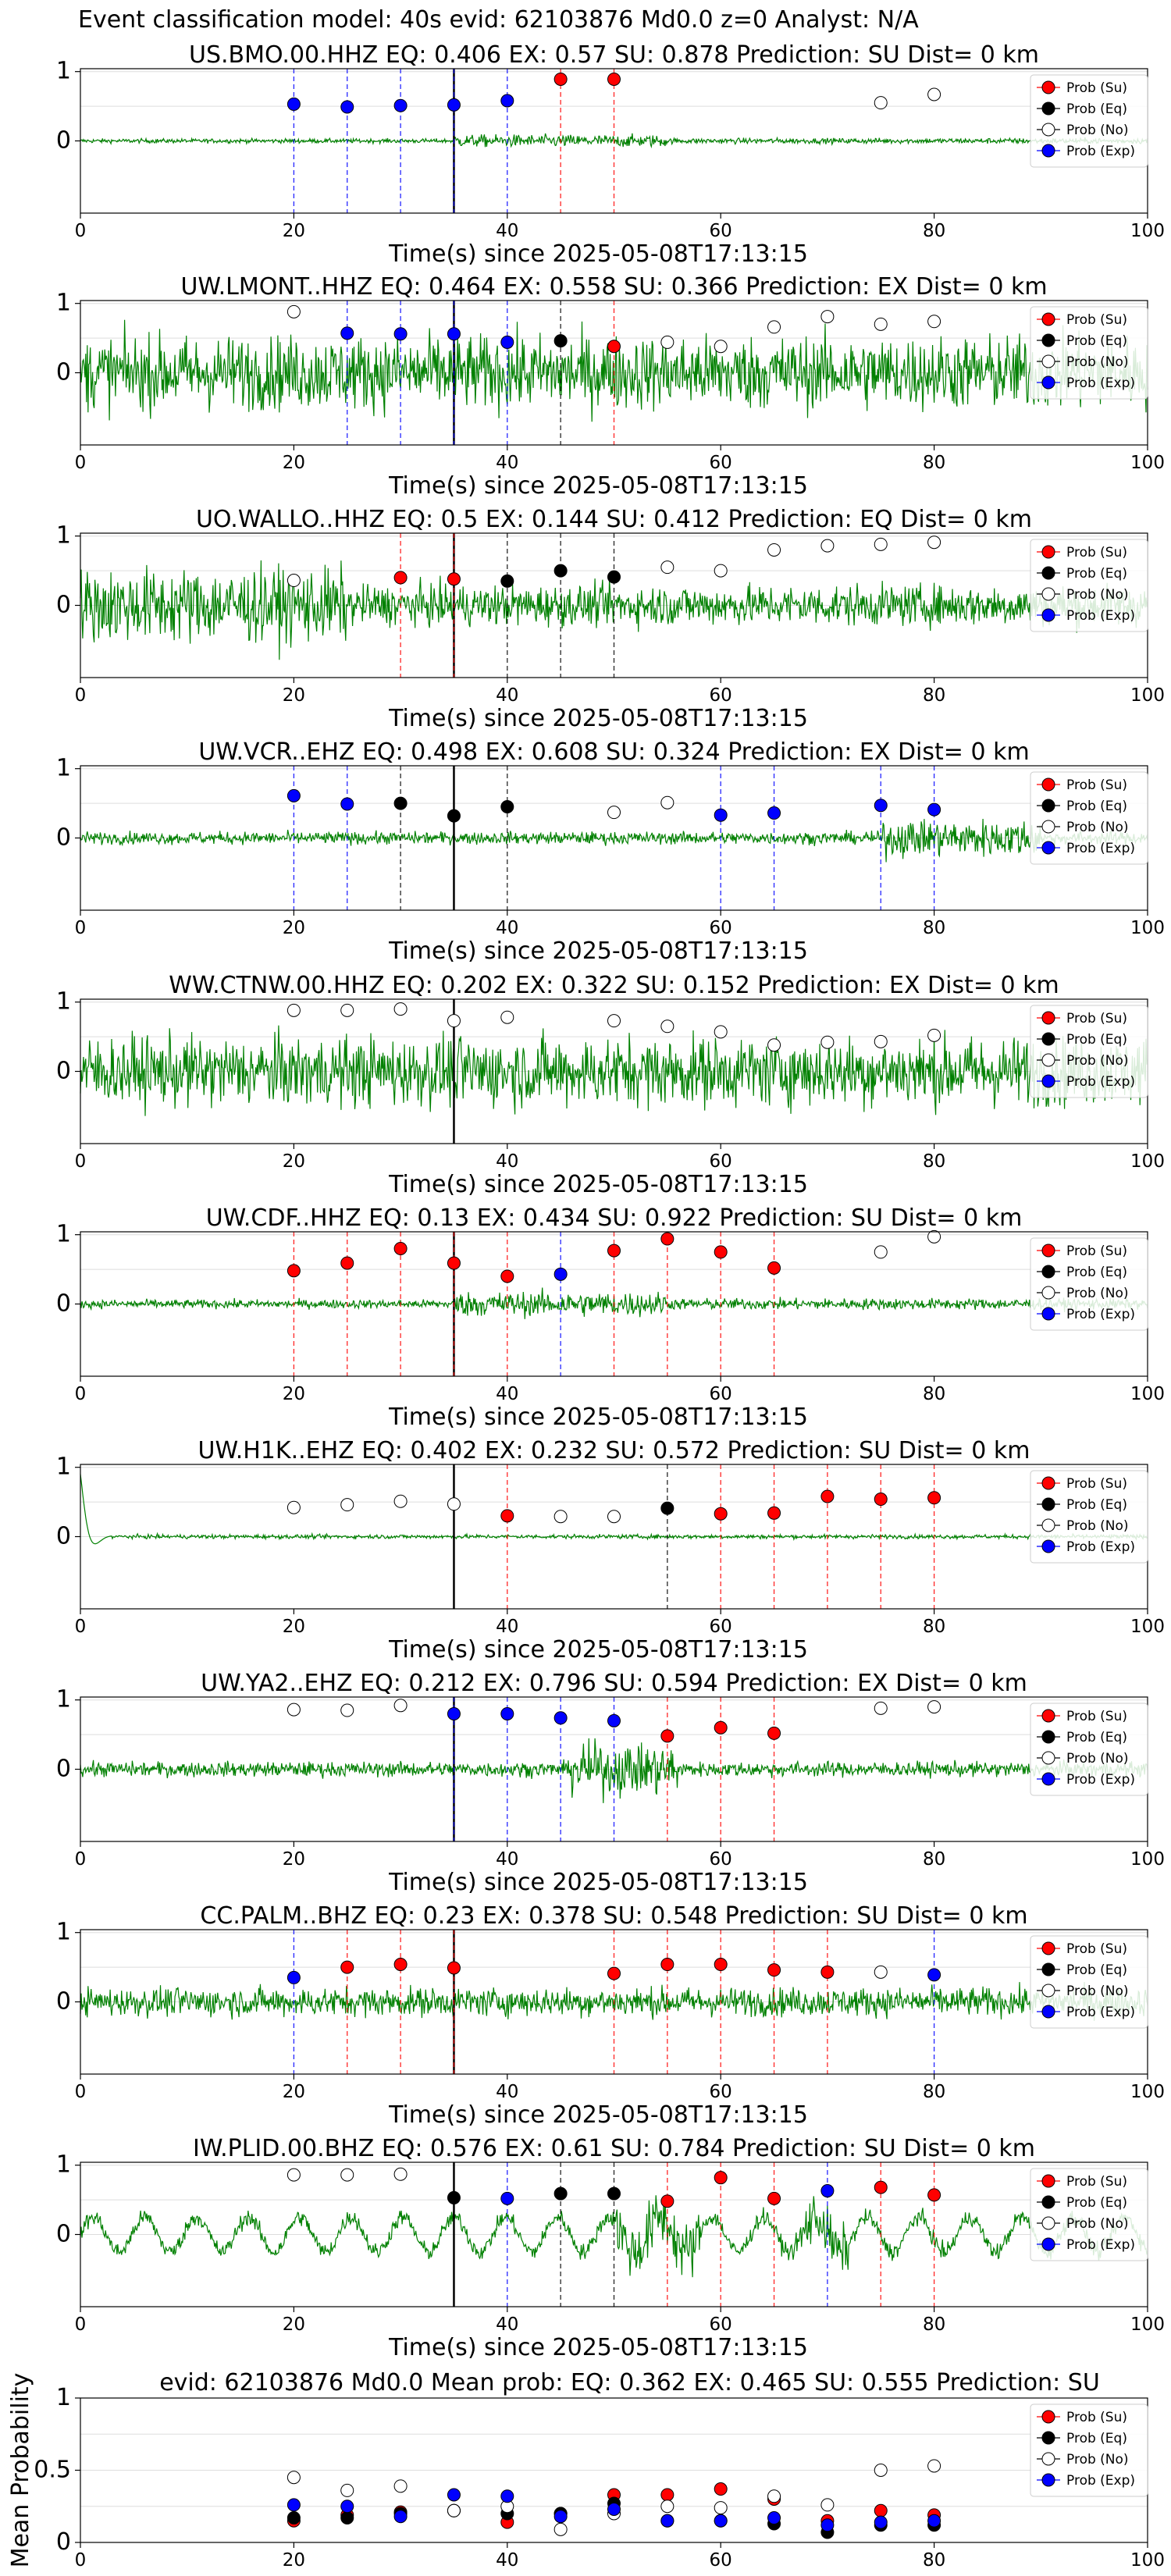  I want to click on mean-marker-eq, so click(347, 2518).